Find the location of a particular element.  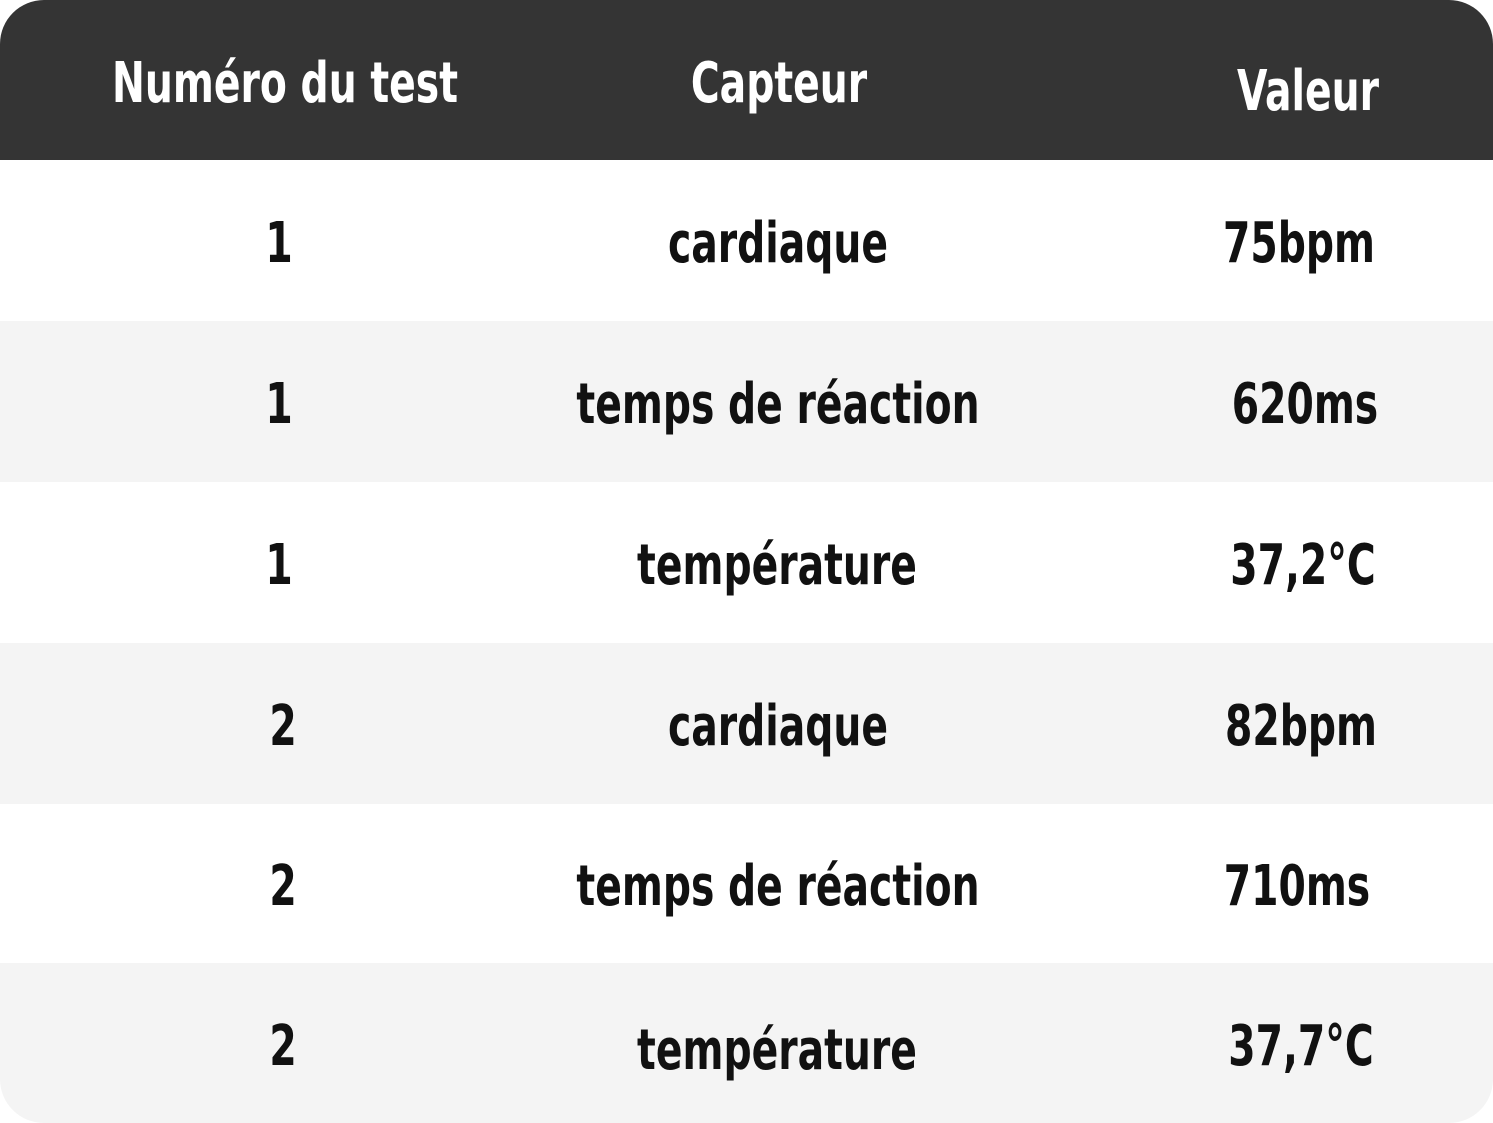

header-value: Valeur is located at coordinates (1308, 91).